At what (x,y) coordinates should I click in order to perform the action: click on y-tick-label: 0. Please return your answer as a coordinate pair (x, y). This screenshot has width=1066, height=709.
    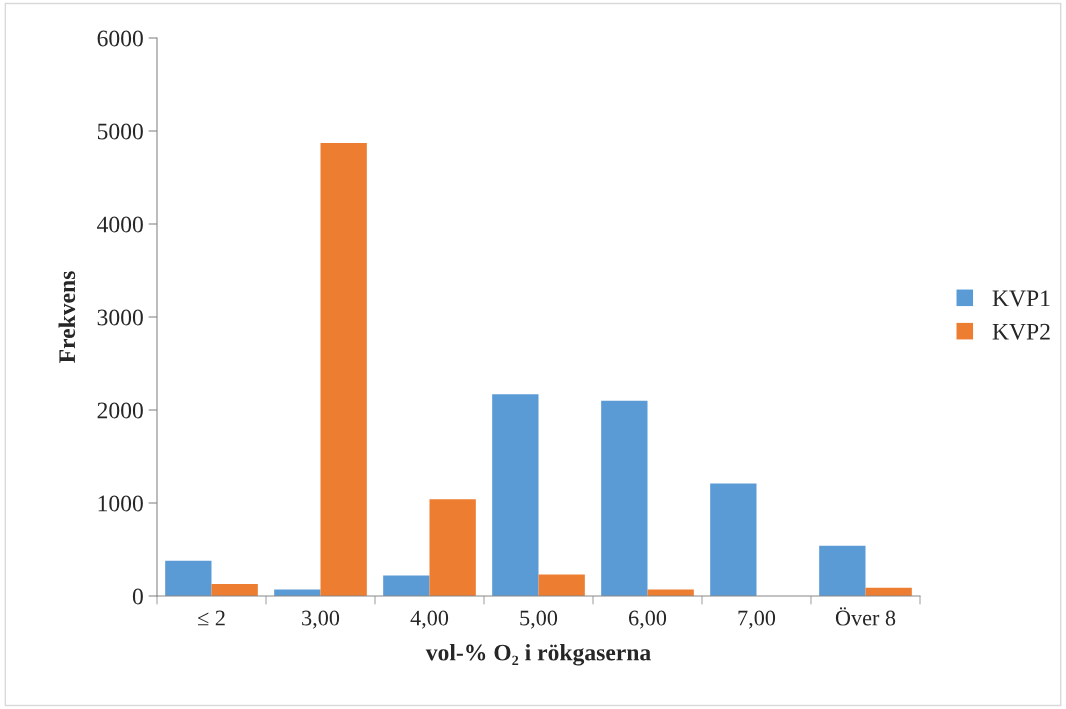
    Looking at the image, I should click on (137, 596).